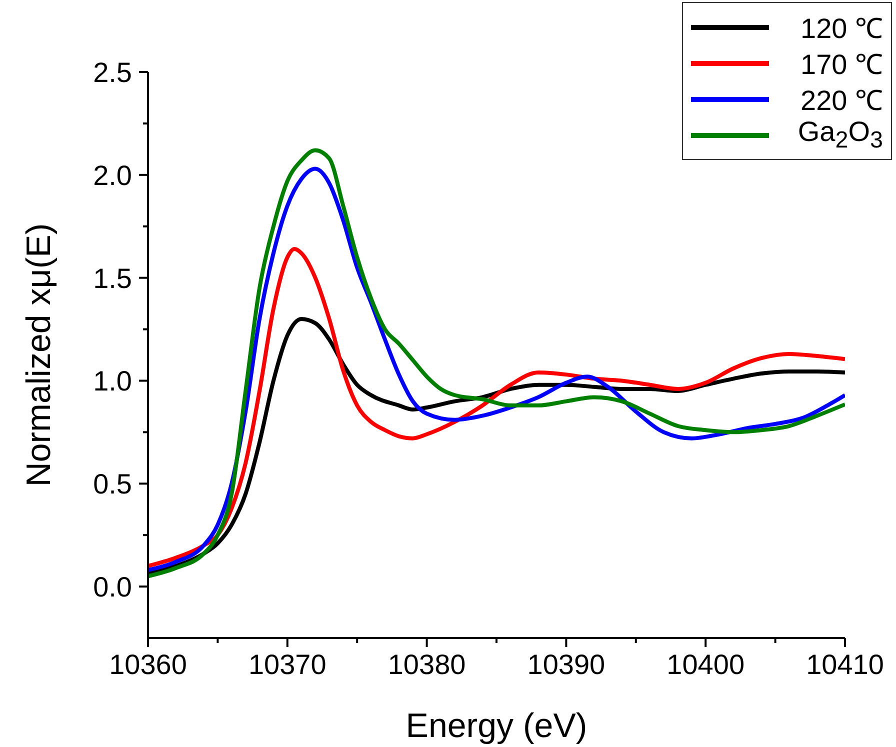 The height and width of the screenshot is (747, 896). I want to click on x-tick-label: 10360, so click(148, 664).